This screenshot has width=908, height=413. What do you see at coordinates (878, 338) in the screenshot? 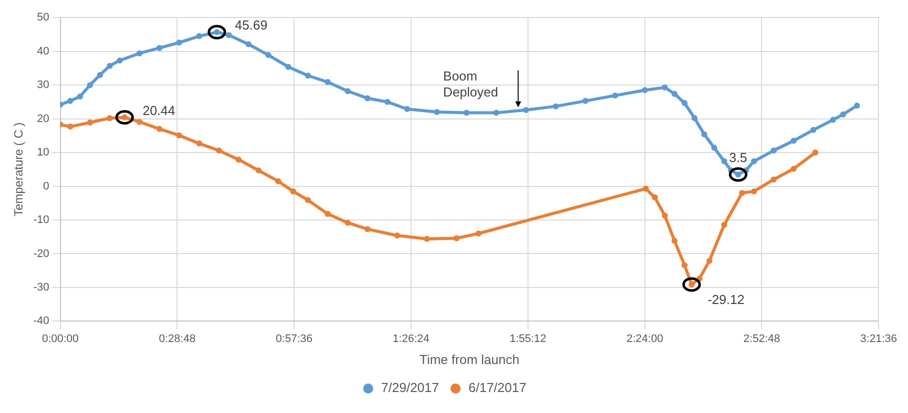
I see `x-tick-label: 3:21:36` at bounding box center [878, 338].